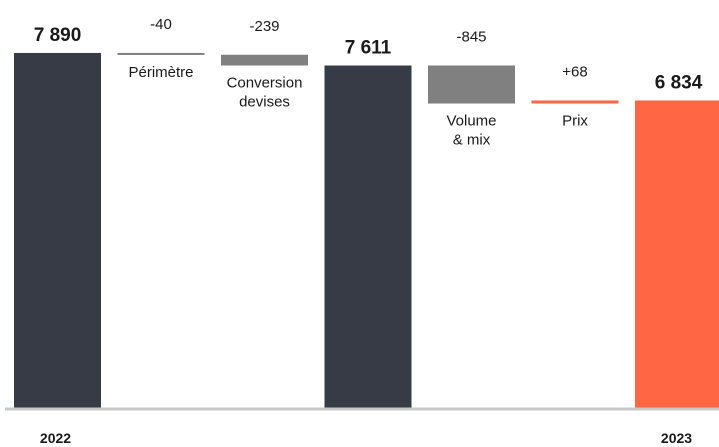 The image size is (719, 447). I want to click on category-label-1-0: Périmètre, so click(160, 72).